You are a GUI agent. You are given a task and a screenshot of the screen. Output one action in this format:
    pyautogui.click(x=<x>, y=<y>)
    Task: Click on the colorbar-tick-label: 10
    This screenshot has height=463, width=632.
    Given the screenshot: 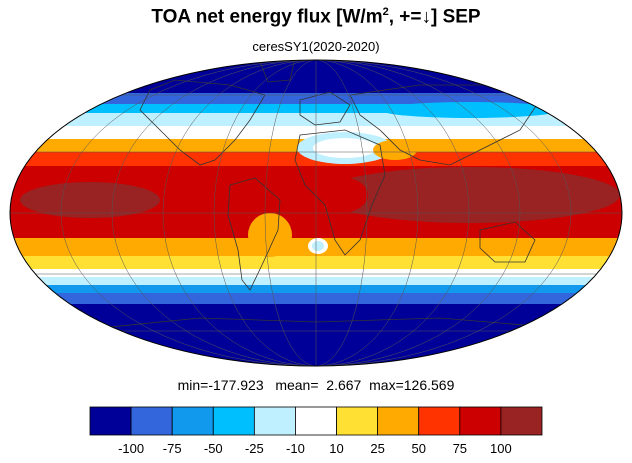 What is the action you would take?
    pyautogui.click(x=336, y=448)
    